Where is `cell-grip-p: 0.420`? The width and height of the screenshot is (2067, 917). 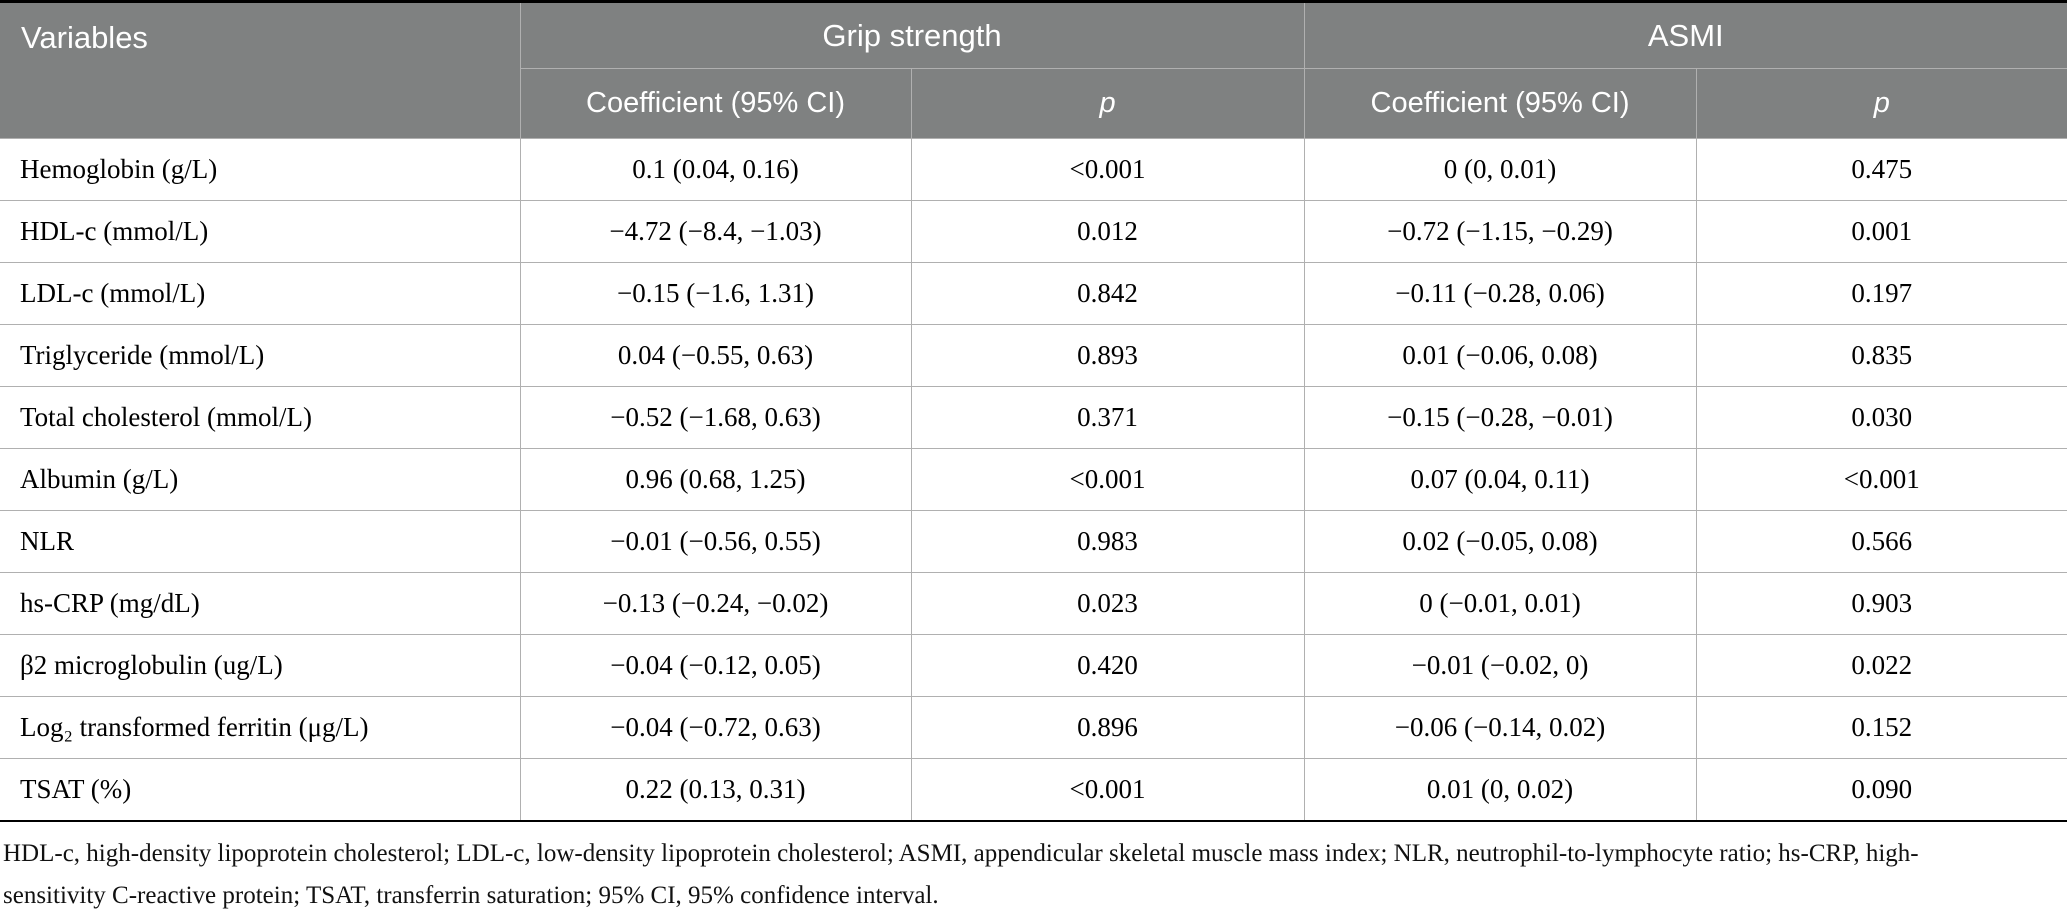 cell-grip-p: 0.420 is located at coordinates (1107, 665).